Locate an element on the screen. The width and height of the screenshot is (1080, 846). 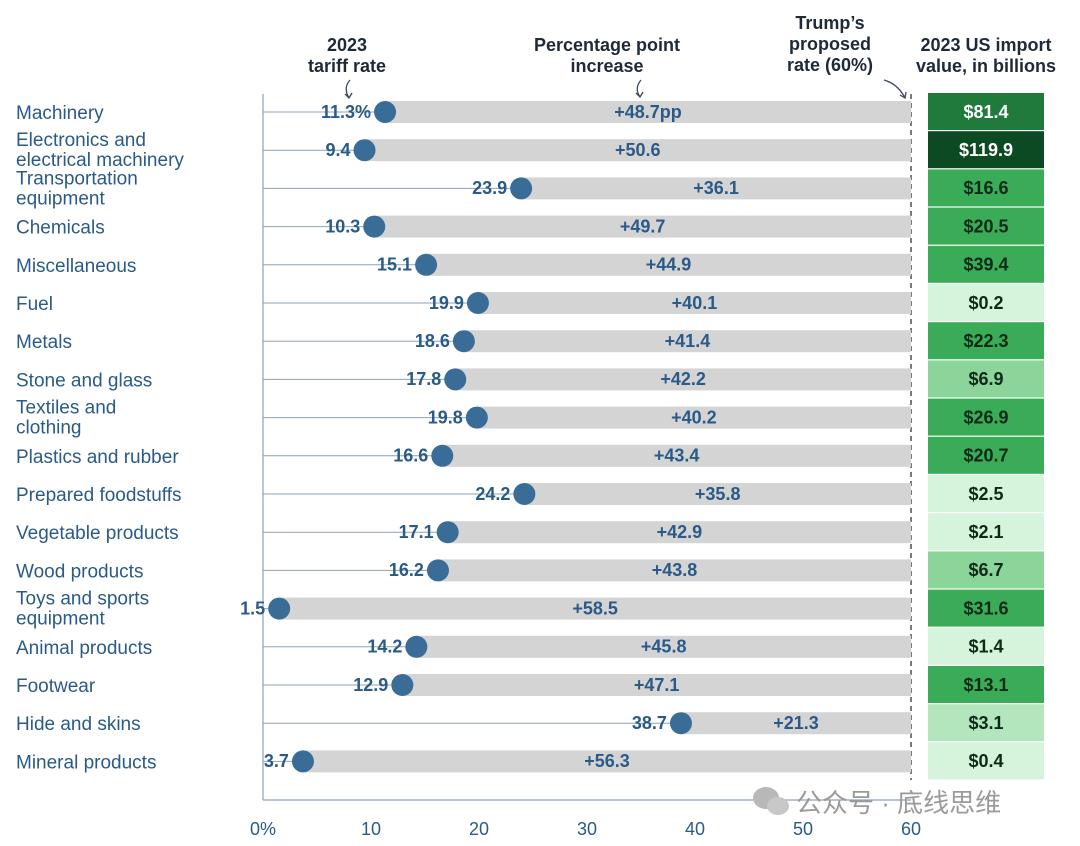
rate-label: 23.9 is located at coordinates (489, 188).